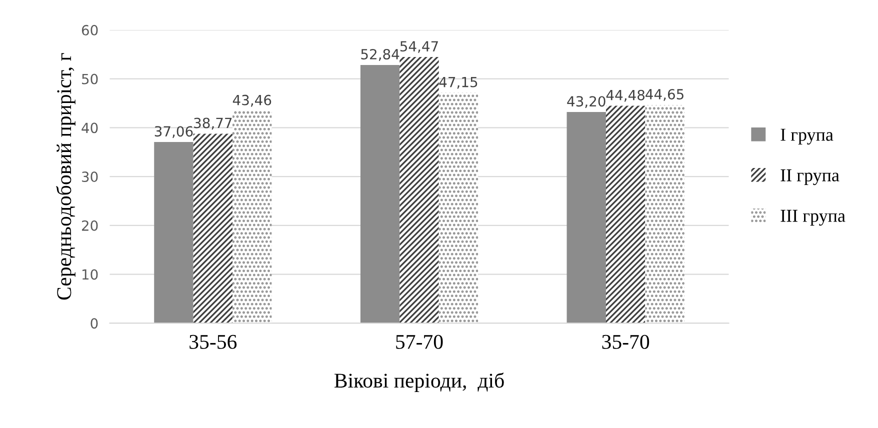 The width and height of the screenshot is (878, 428). Describe the element at coordinates (807, 136) in the screenshot. I see `legend-label: I група` at that location.